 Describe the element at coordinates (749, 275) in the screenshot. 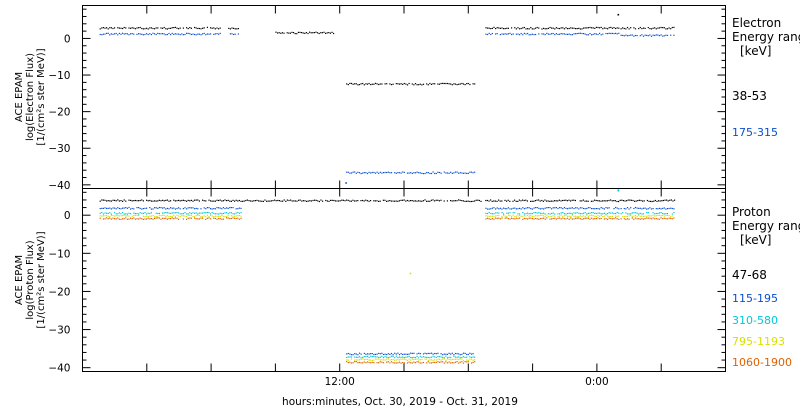

I see `proton-legend-entry-47-68: 47-68` at that location.